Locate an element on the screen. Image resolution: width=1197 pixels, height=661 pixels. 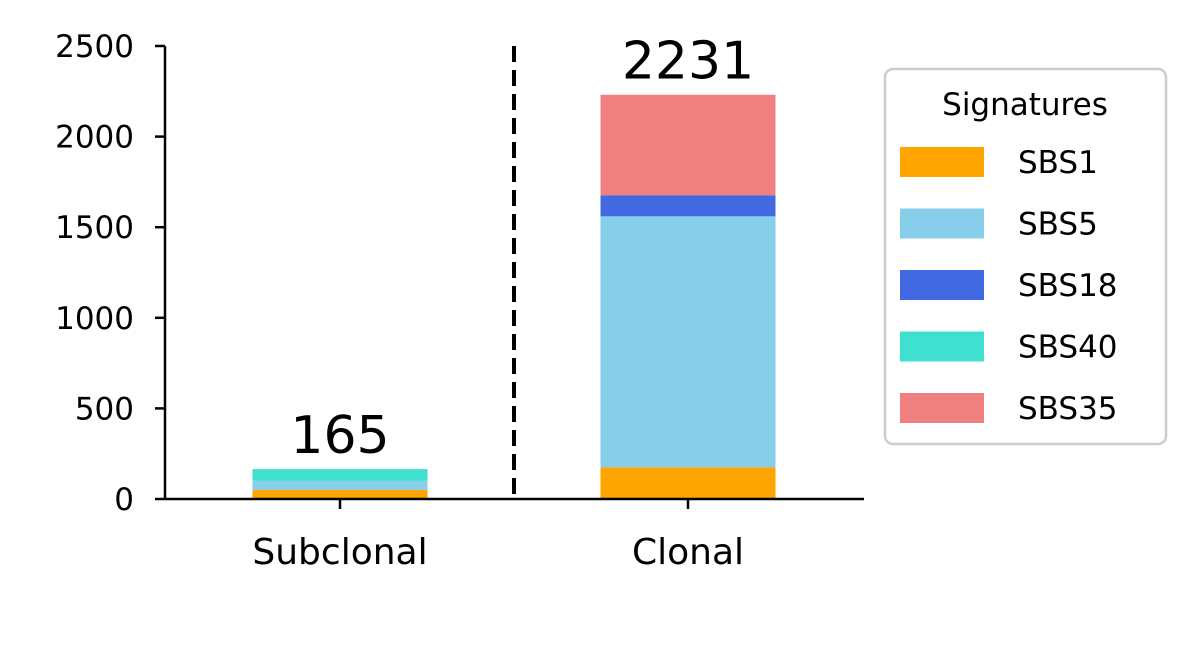
y-axis-ticks: 0 500 1000 1500 2000 2500 is located at coordinates (110, 273).